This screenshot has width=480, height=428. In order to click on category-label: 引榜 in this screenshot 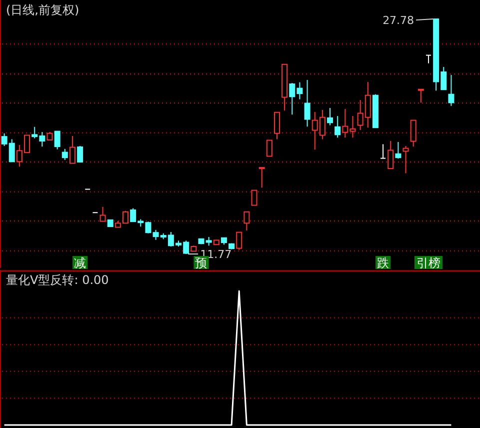, I will do `click(428, 263)`.